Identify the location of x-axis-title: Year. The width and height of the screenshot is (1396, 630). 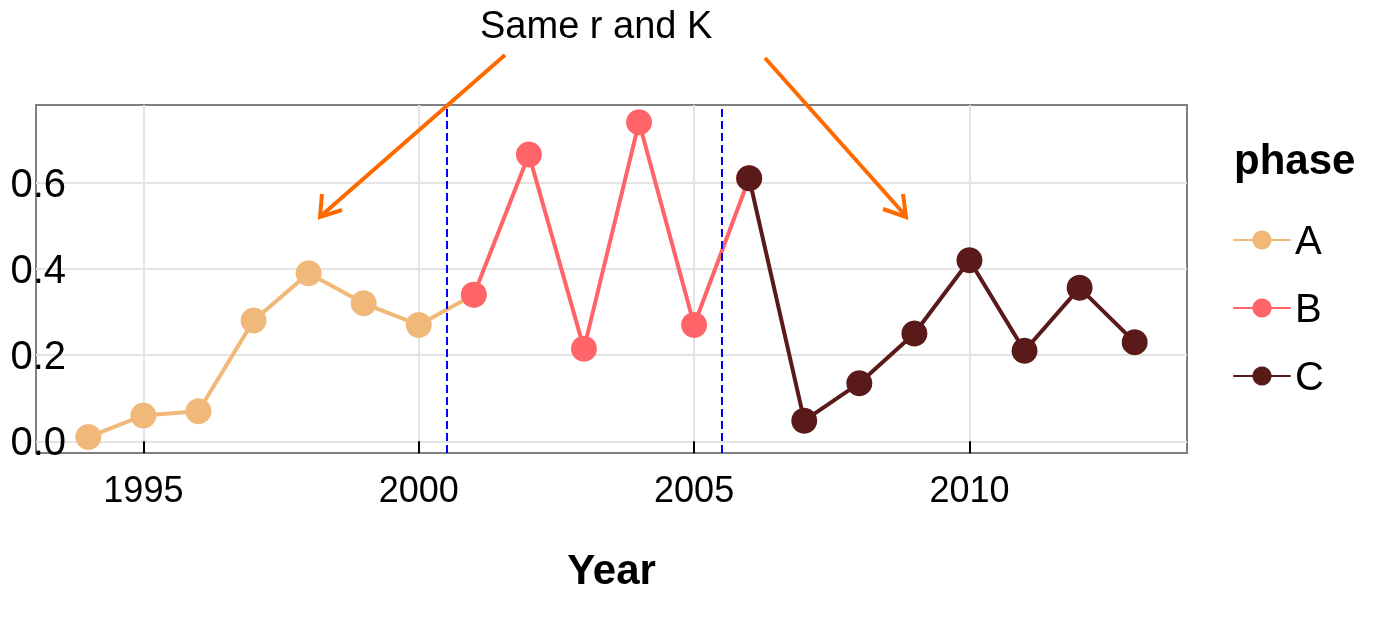
(611, 569).